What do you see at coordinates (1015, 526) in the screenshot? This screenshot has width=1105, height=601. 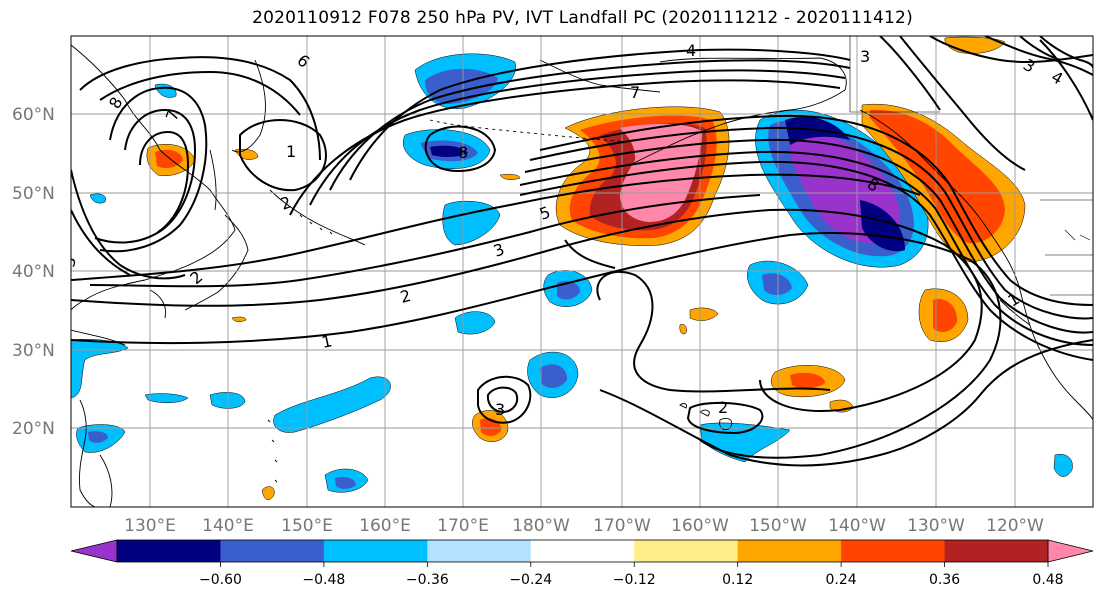 I see `lon-label: 120°W` at bounding box center [1015, 526].